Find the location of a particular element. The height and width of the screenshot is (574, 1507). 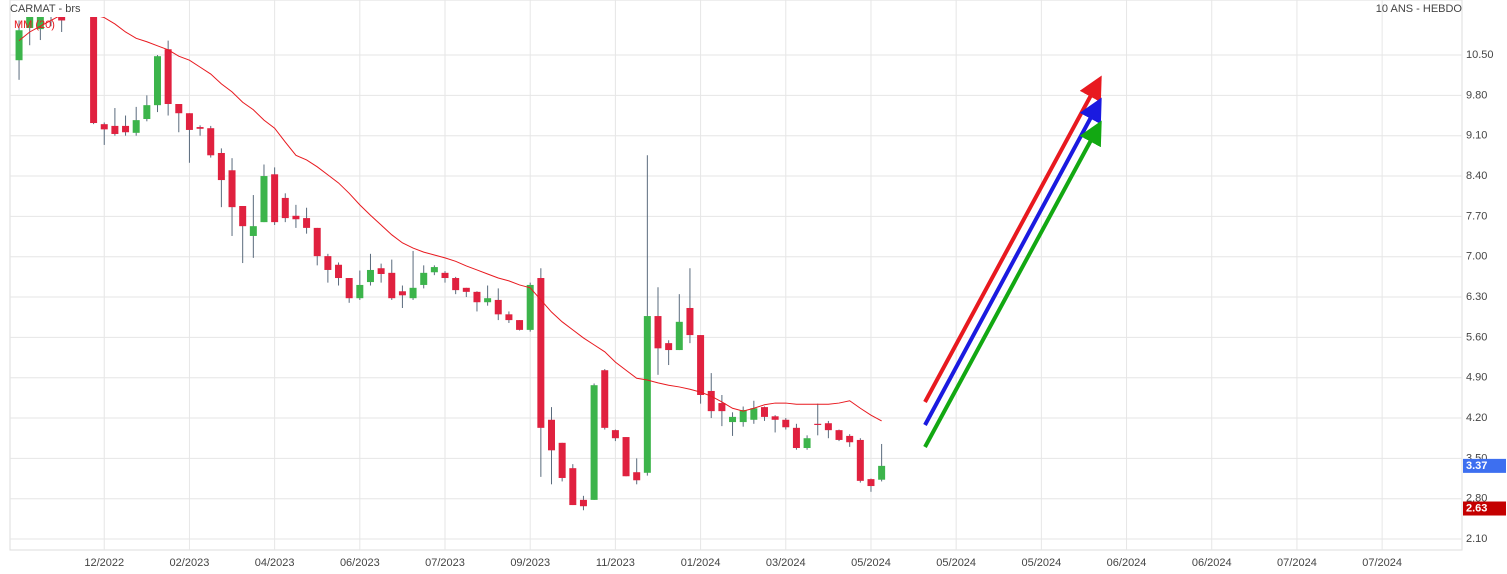

legend-entry: MM (20) is located at coordinates (34, 25).